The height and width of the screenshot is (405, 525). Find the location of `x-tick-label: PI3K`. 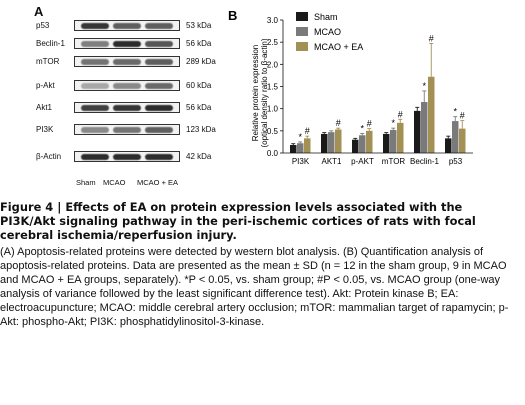

x-tick-label: PI3K is located at coordinates (301, 161).